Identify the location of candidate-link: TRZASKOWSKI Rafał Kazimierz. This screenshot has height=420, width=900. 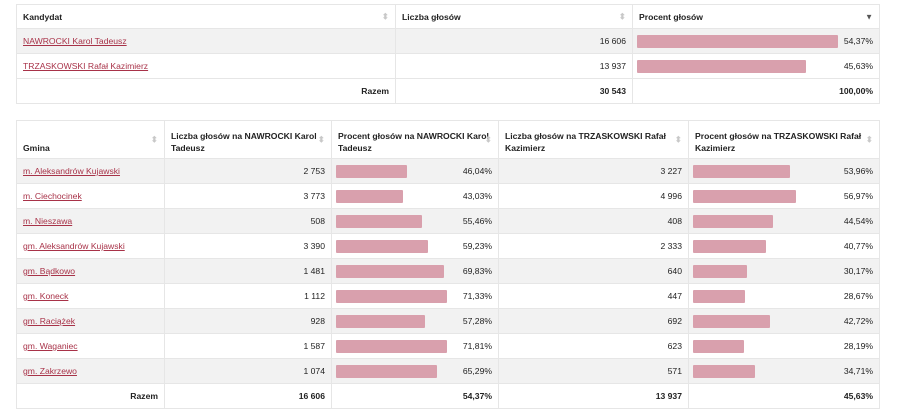
(86, 66).